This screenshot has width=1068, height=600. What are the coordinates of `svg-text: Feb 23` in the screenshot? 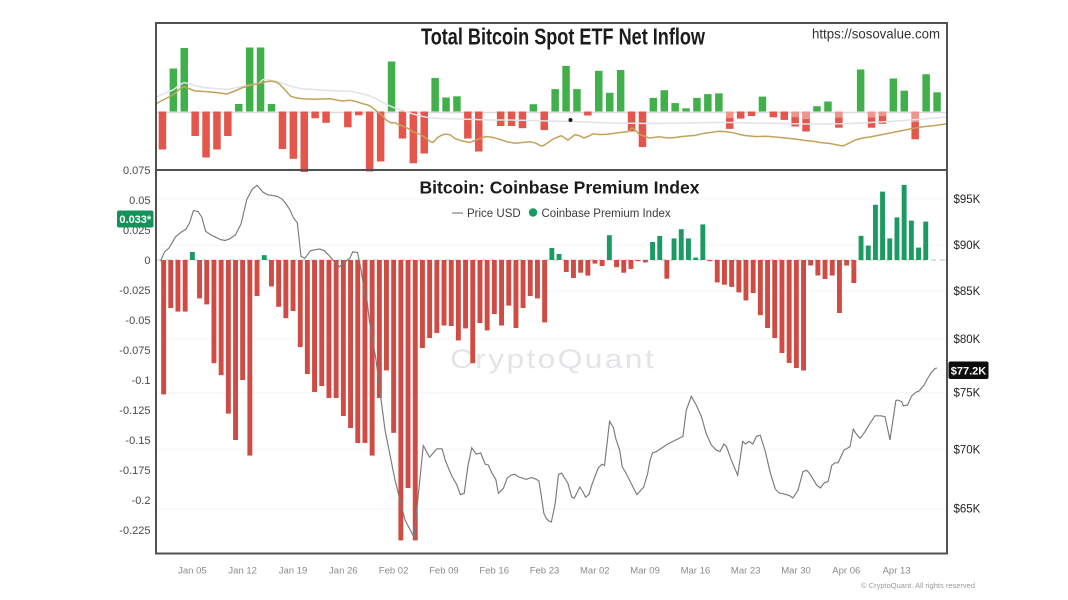 It's located at (545, 571).